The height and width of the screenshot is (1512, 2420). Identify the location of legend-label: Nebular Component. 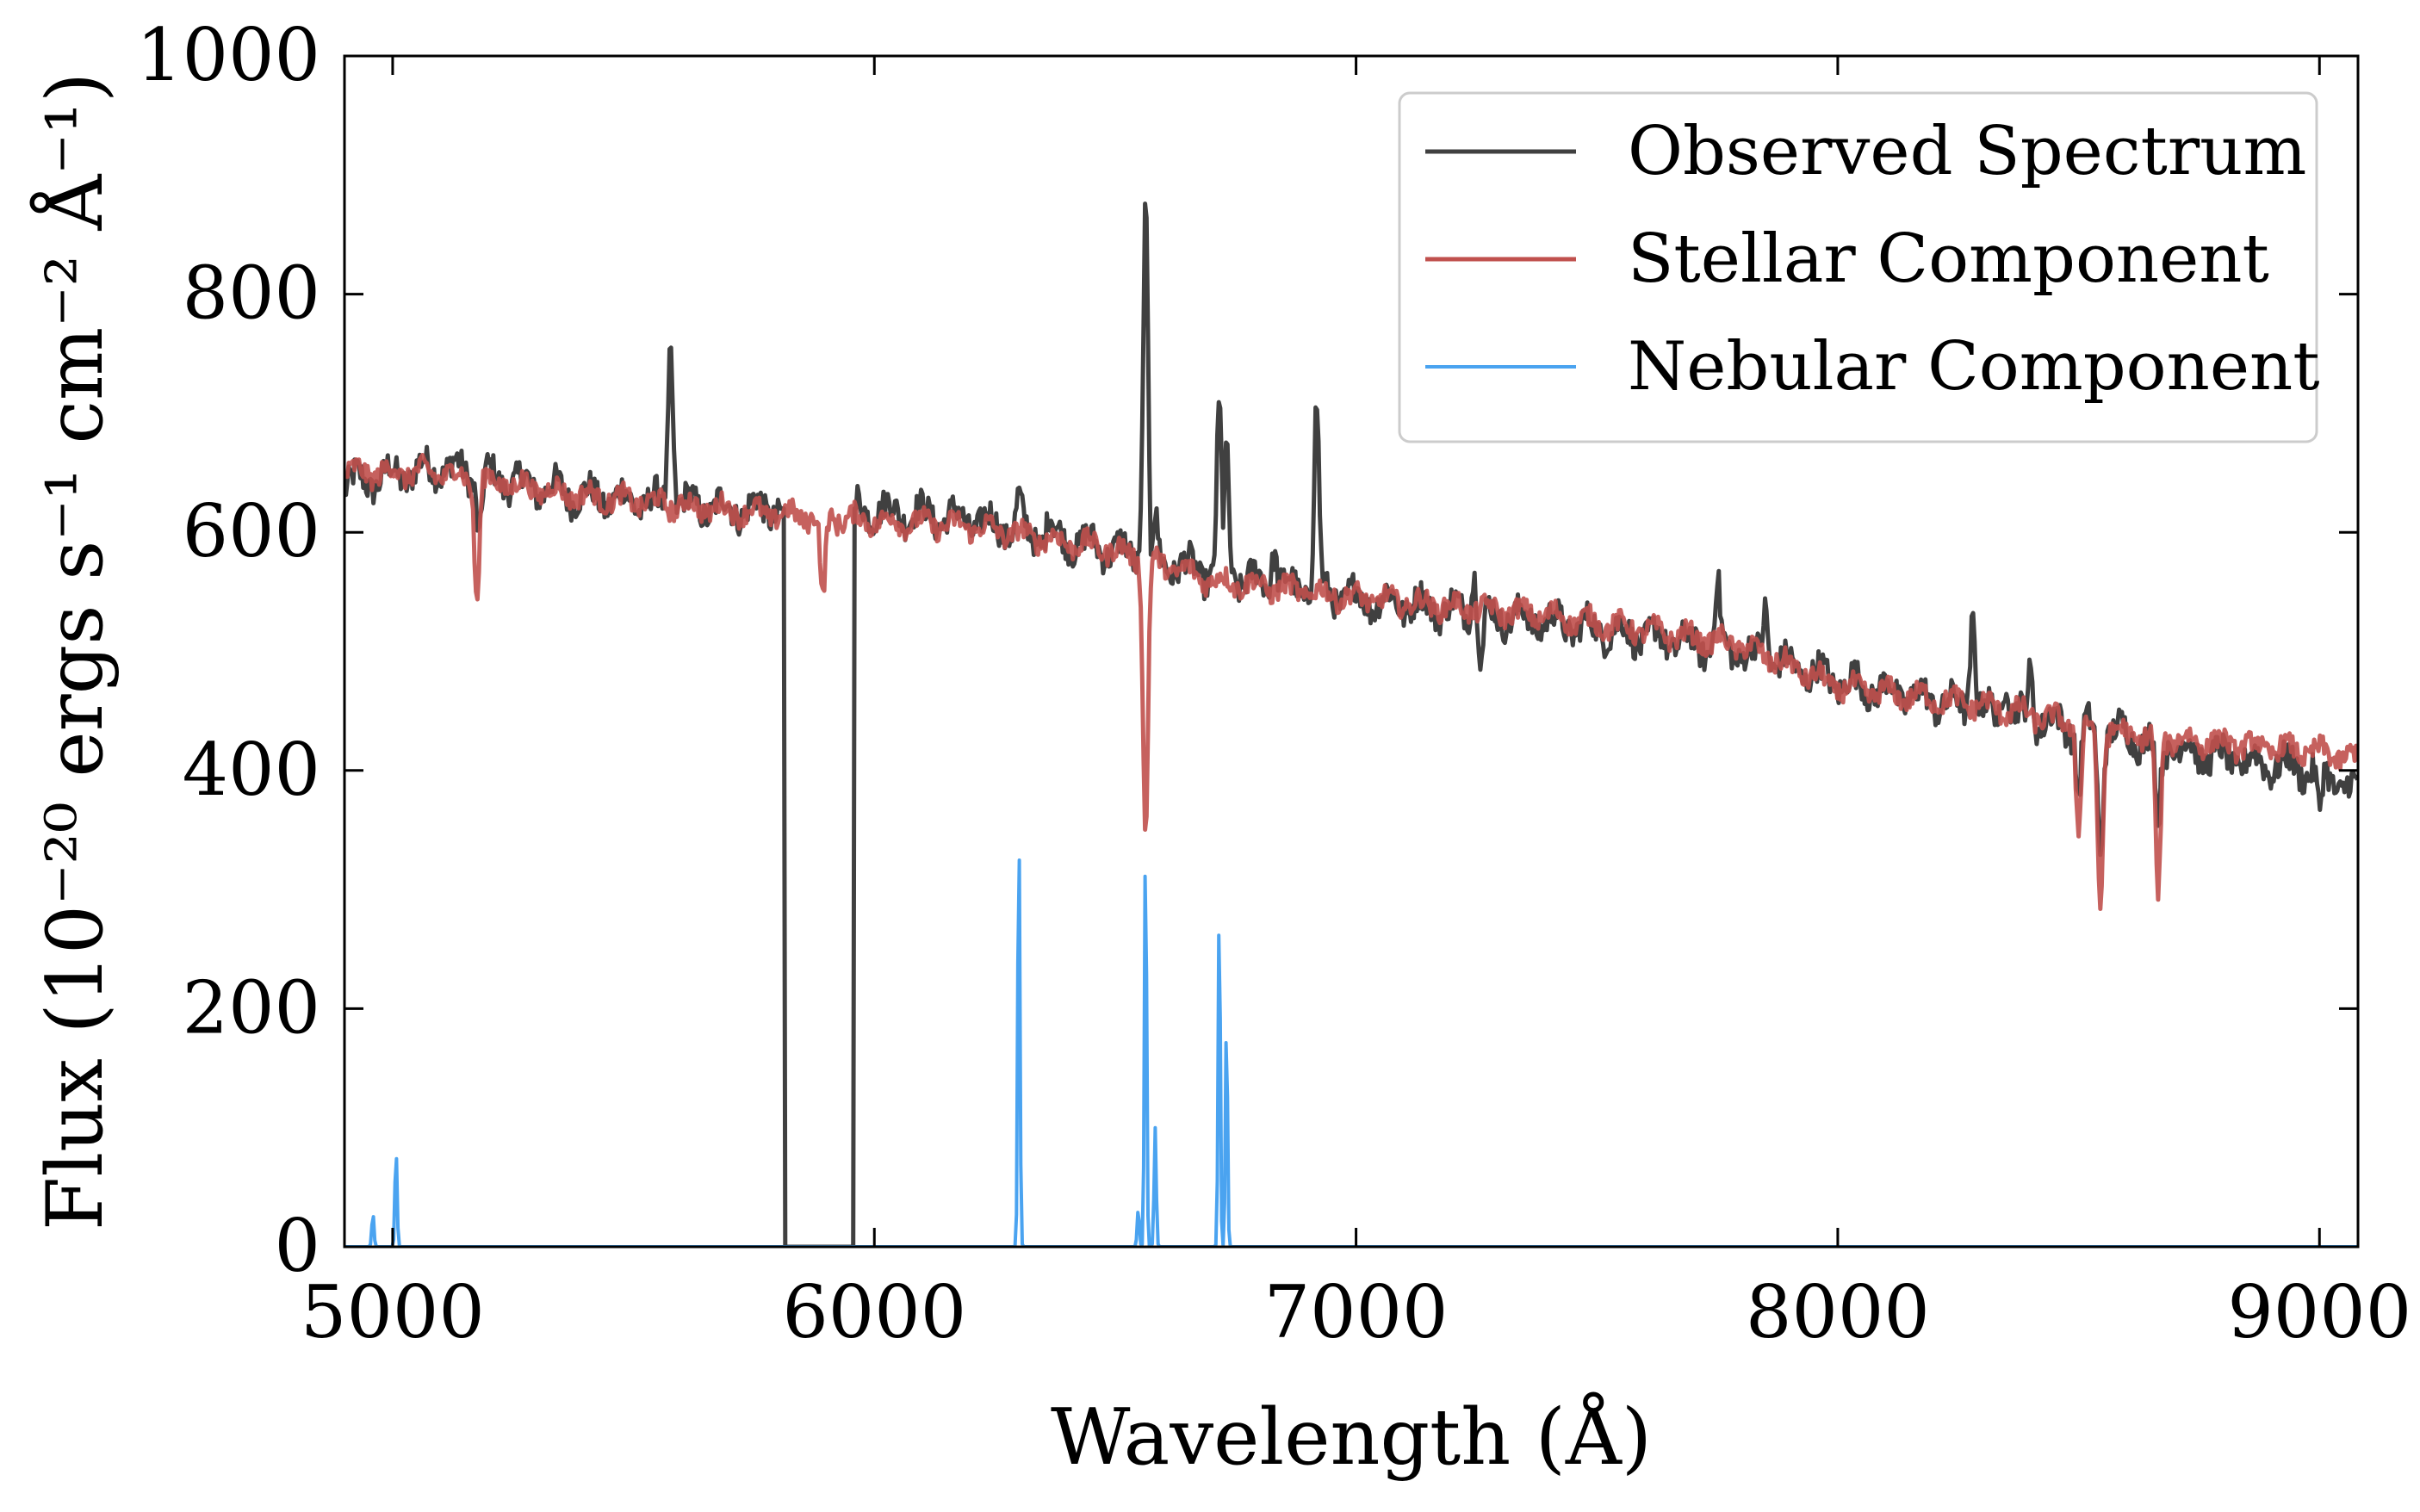
(1974, 367).